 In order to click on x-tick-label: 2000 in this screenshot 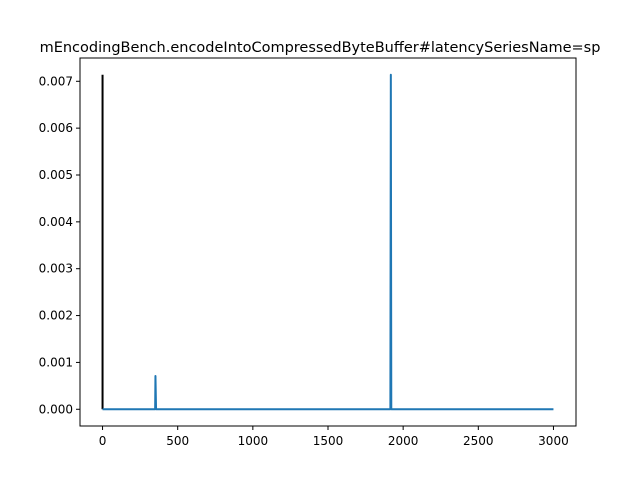, I will do `click(403, 441)`.